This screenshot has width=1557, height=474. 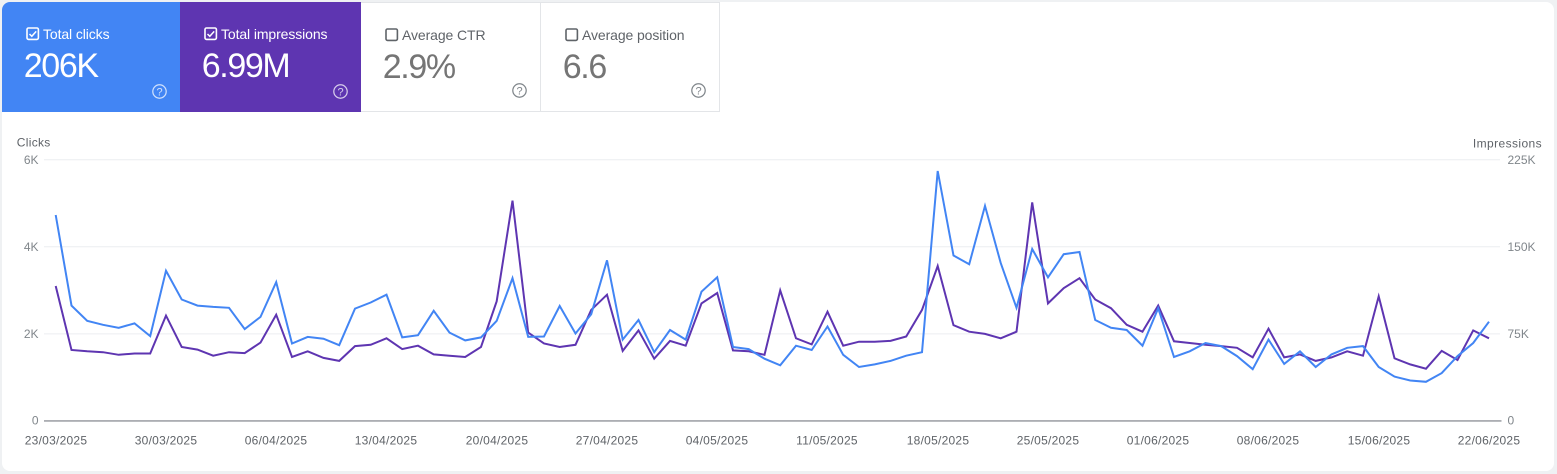 I want to click on svg-text: 22/06/2025, so click(x=1489, y=441).